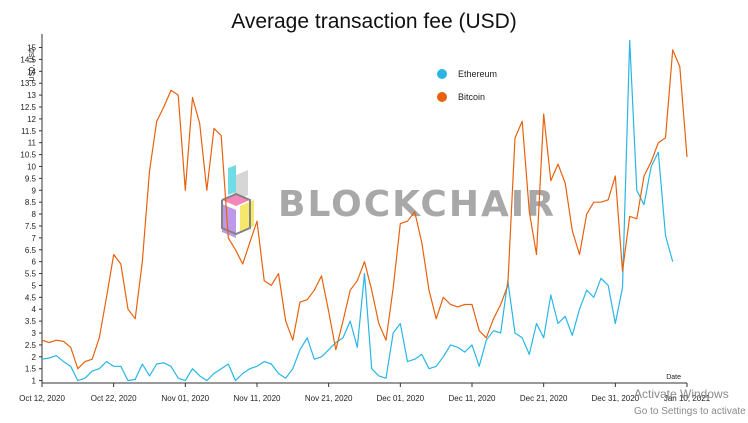 The width and height of the screenshot is (748, 423). I want to click on blockchair-watermark: BLOCKCHAIR, so click(388, 201).